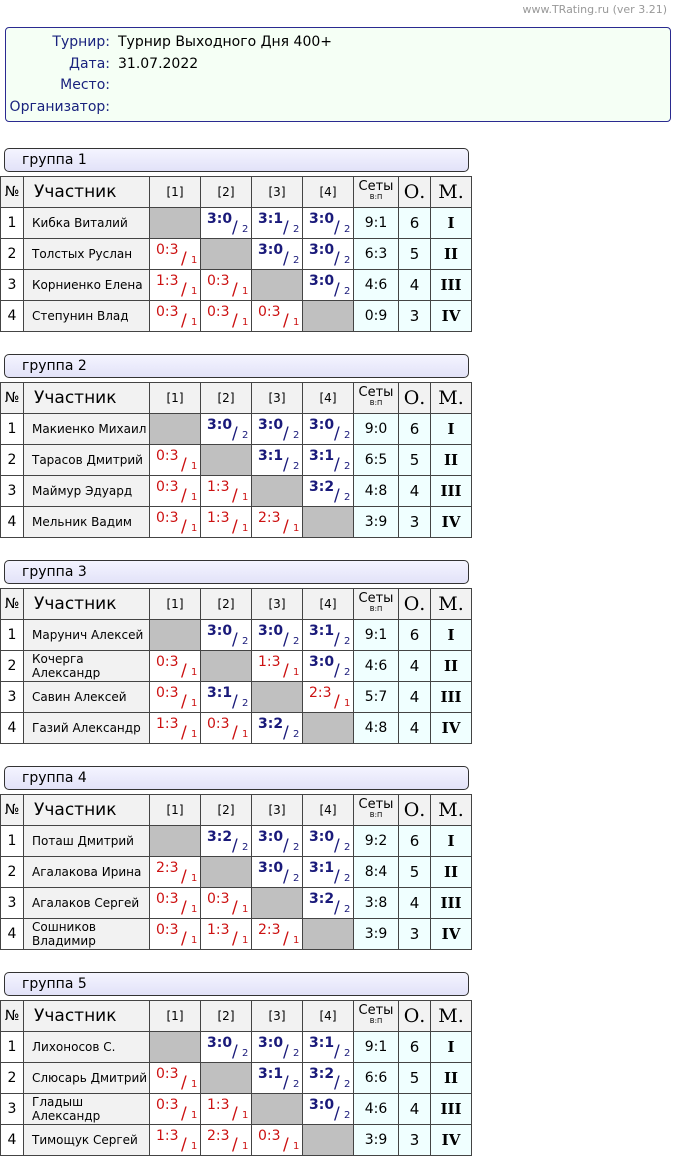  Describe the element at coordinates (376, 728) in the screenshot. I see `sets-value: 4:8` at that location.